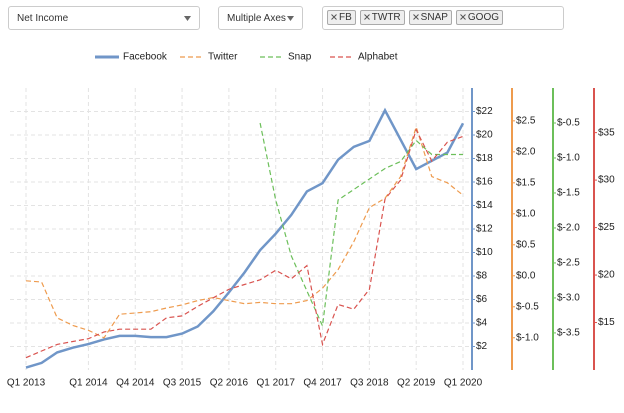 This screenshot has height=413, width=624. Describe the element at coordinates (300, 57) in the screenshot. I see `legend-label: Snap` at that location.